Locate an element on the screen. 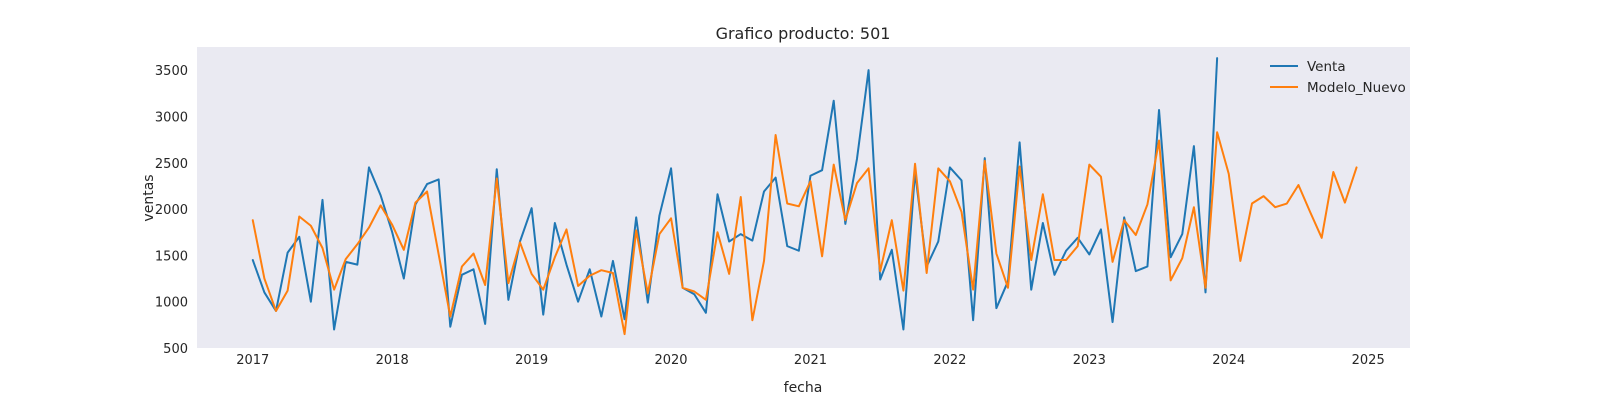  x-tick-label: 2021 is located at coordinates (810, 360).